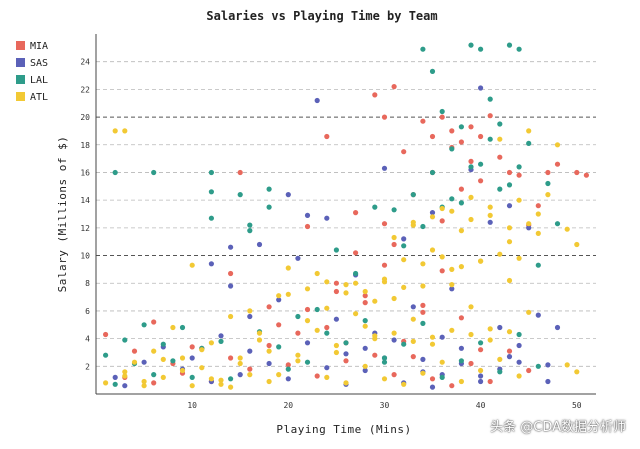 This screenshot has width=640, height=449. What do you see at coordinates (87, 311) in the screenshot?
I see `y-tick-label: 6` at bounding box center [87, 311].